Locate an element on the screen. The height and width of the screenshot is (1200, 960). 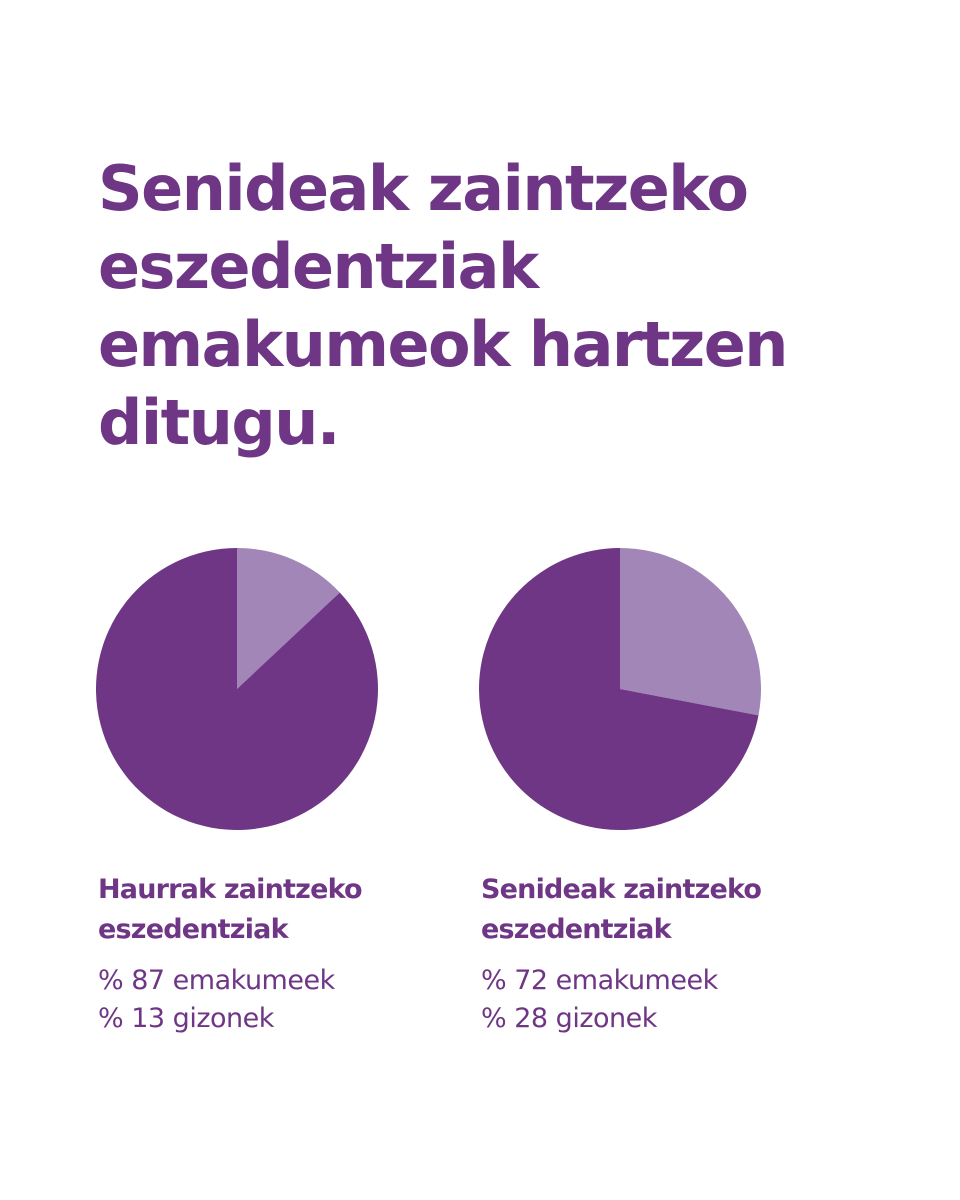
stat-women: % 87 emakumeek is located at coordinates (216, 980).